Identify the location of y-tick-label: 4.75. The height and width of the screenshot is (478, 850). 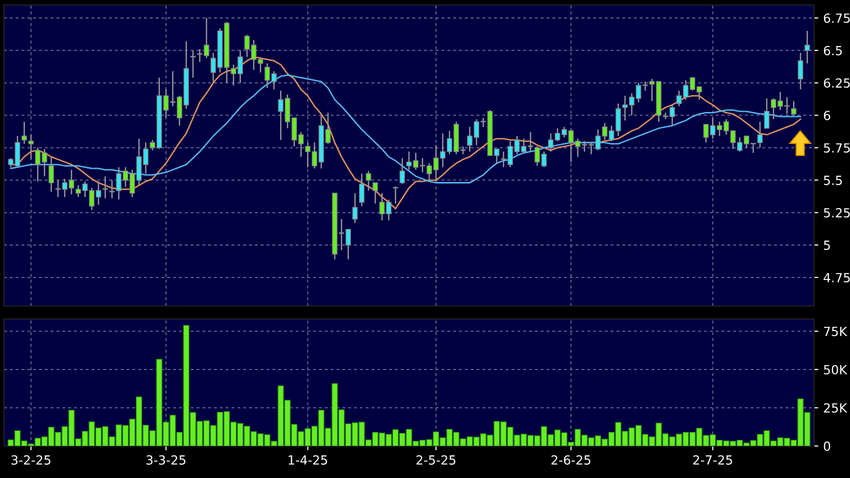
(837, 277).